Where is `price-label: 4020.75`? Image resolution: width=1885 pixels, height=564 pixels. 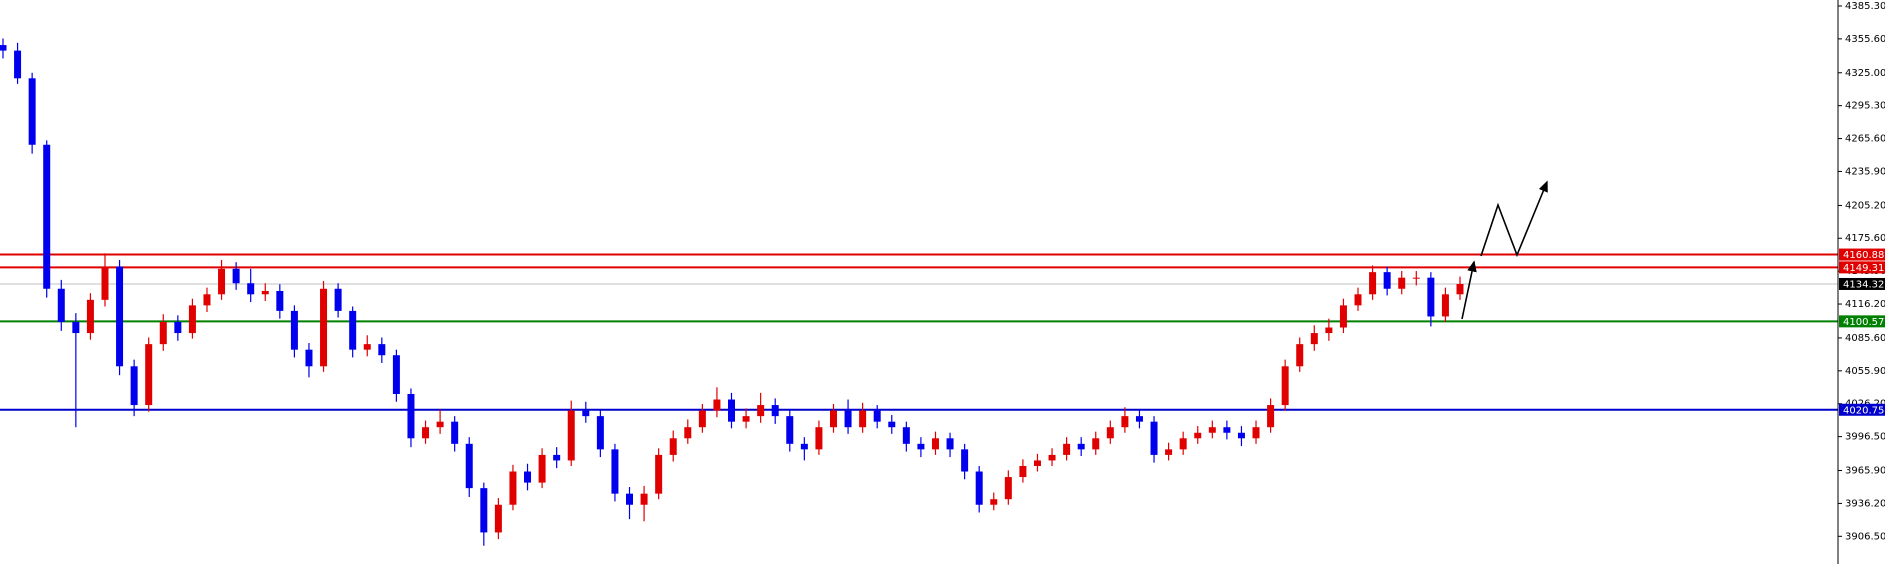
price-label: 4020.75 is located at coordinates (1863, 410).